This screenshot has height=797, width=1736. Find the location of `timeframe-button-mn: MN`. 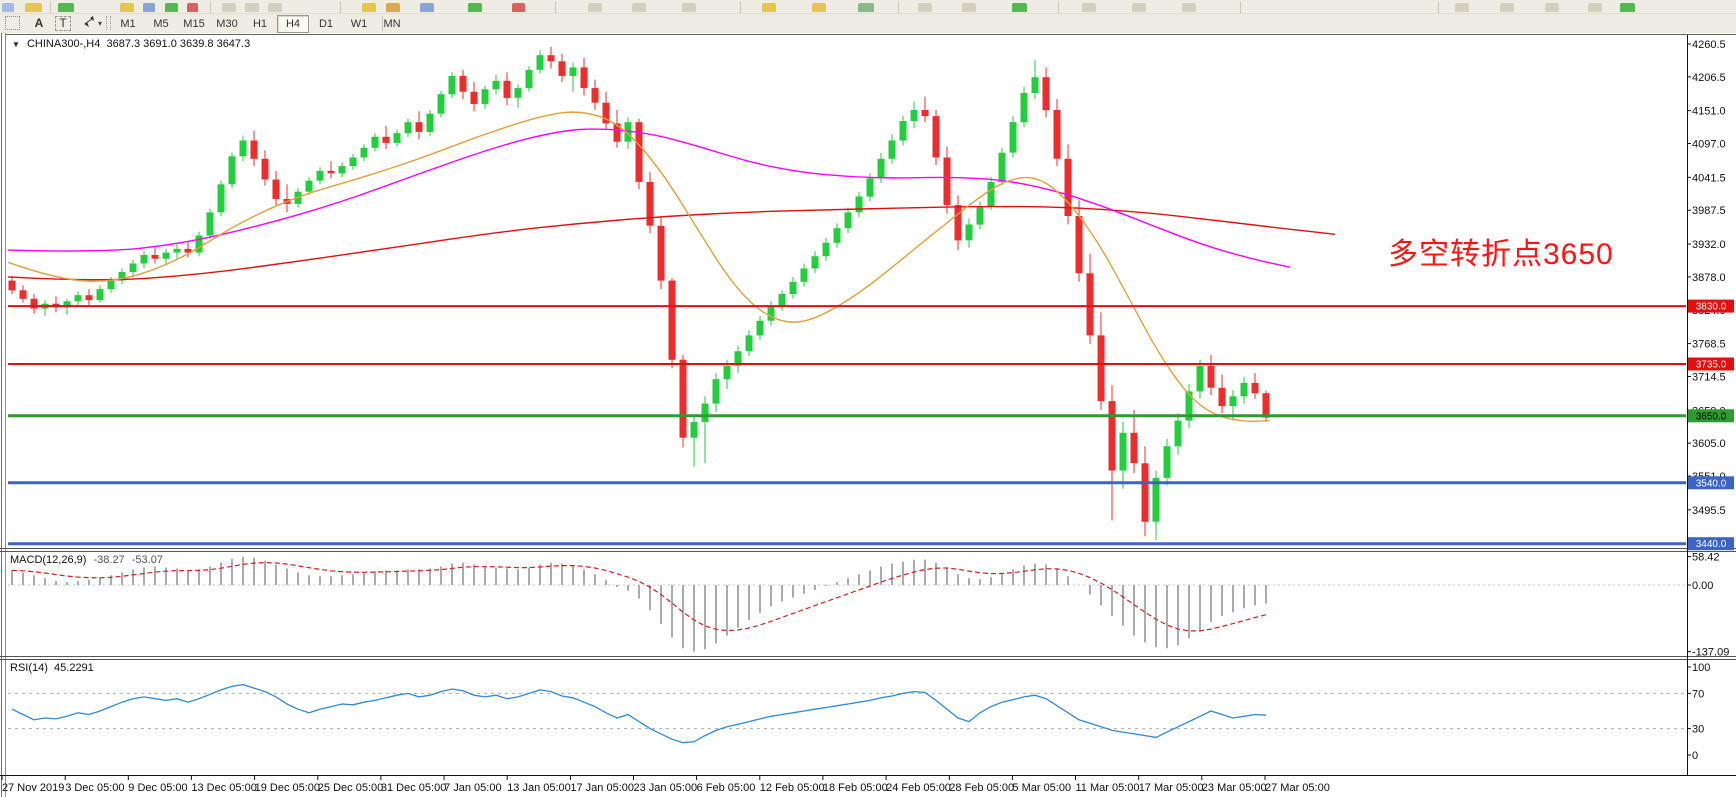

timeframe-button-mn: MN is located at coordinates (392, 23).